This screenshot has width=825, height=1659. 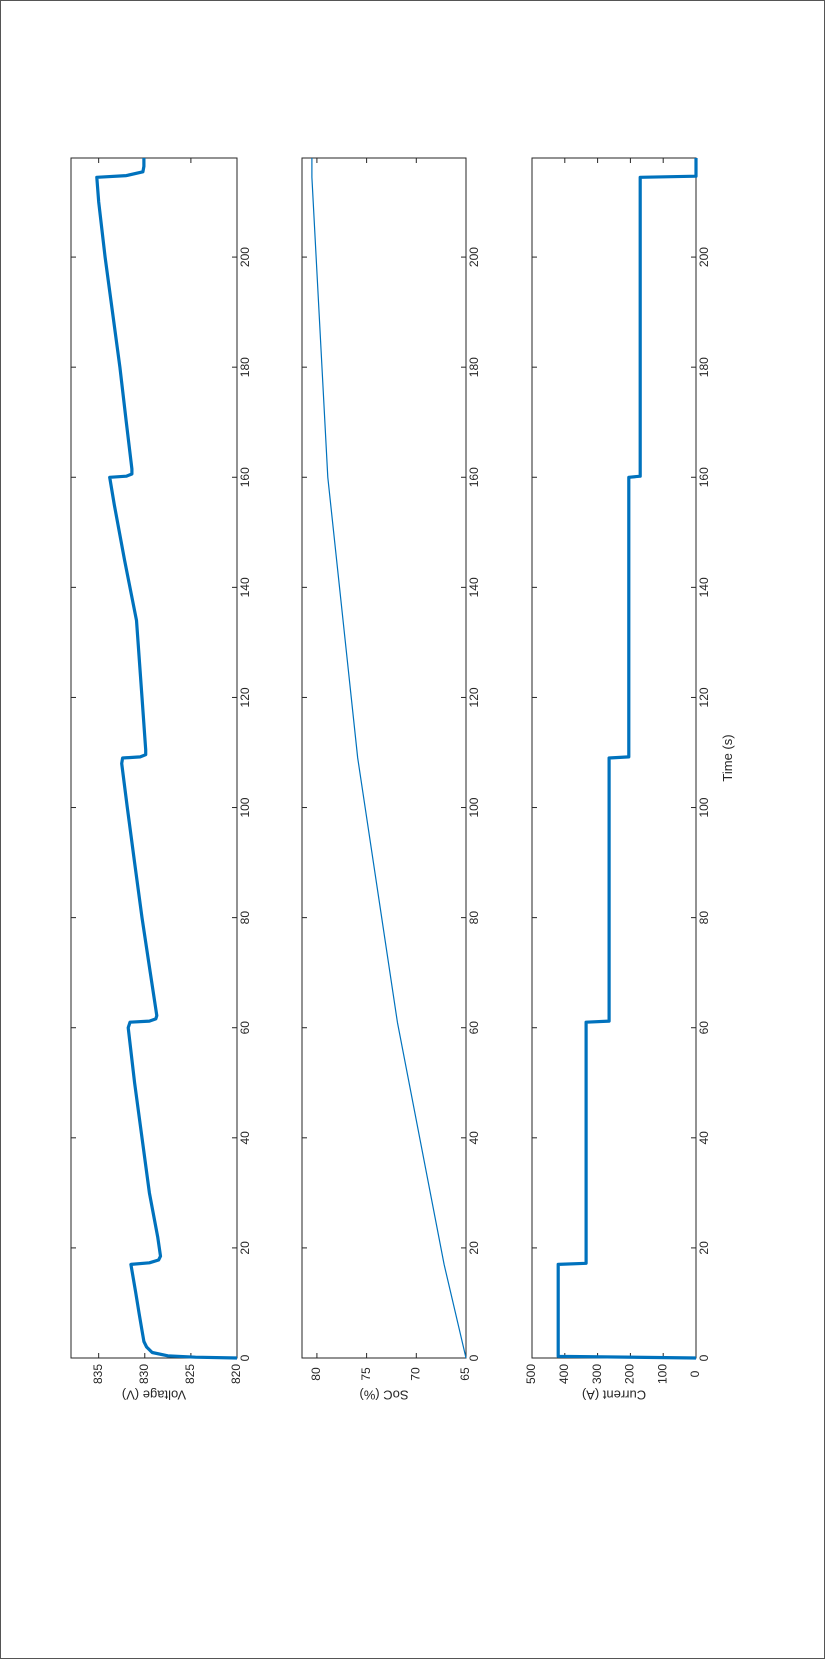 I want to click on x-tick-labels-soc: 0 20 40 60 80 100 120 140 160 180 200, so click(x=391, y=804).